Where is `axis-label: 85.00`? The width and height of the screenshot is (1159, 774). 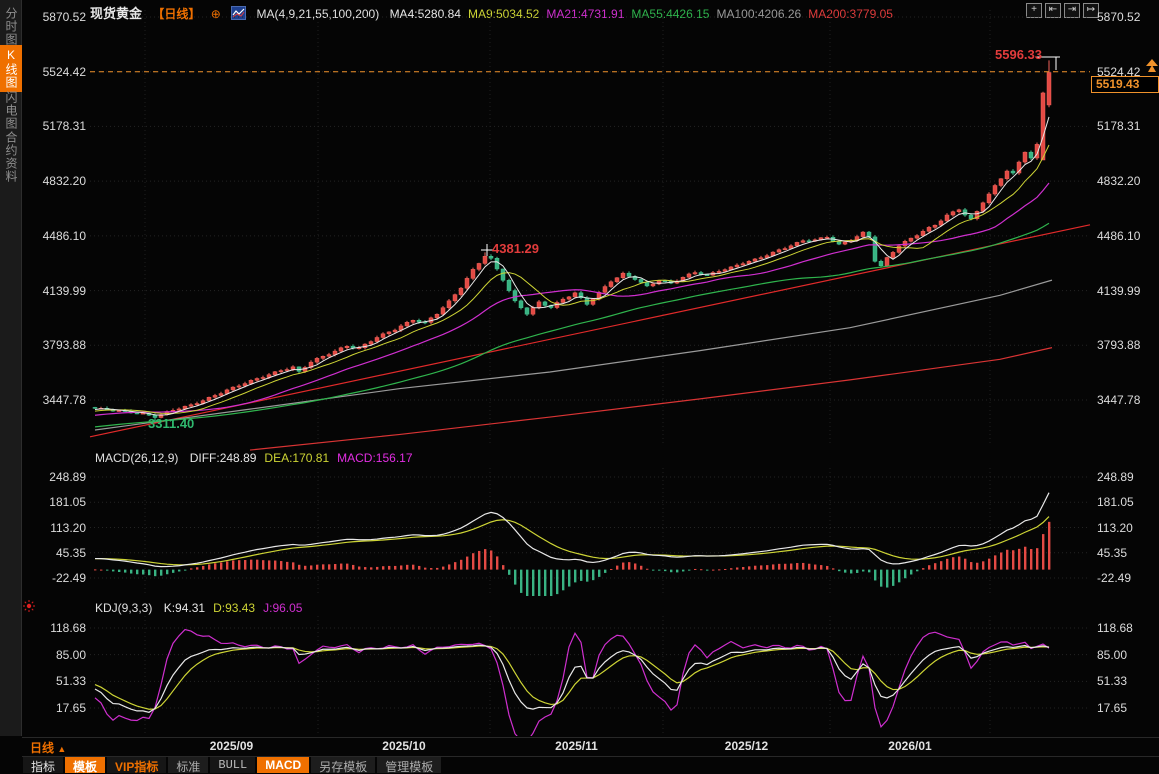 axis-label: 85.00 is located at coordinates (1112, 654).